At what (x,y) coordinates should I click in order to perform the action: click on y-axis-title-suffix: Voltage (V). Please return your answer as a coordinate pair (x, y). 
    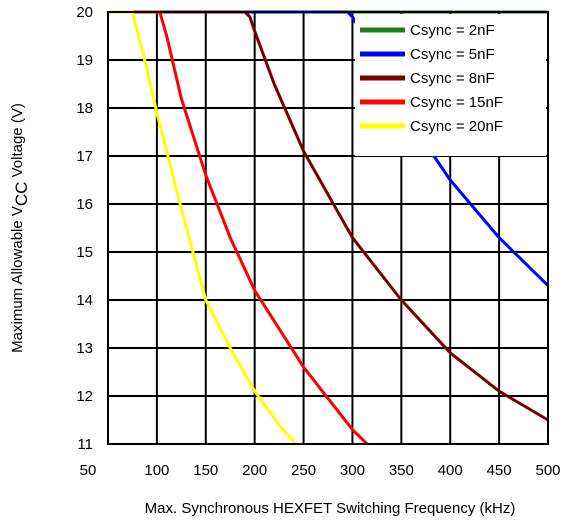
    Looking at the image, I should click on (17, 142).